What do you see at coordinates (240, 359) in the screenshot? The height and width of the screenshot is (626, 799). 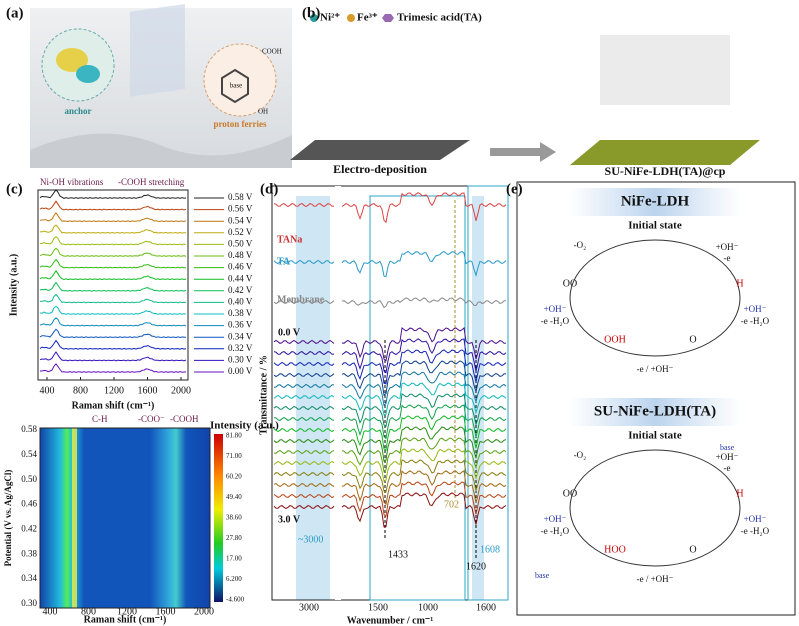 I see `legend-label: 0.30 V` at bounding box center [240, 359].